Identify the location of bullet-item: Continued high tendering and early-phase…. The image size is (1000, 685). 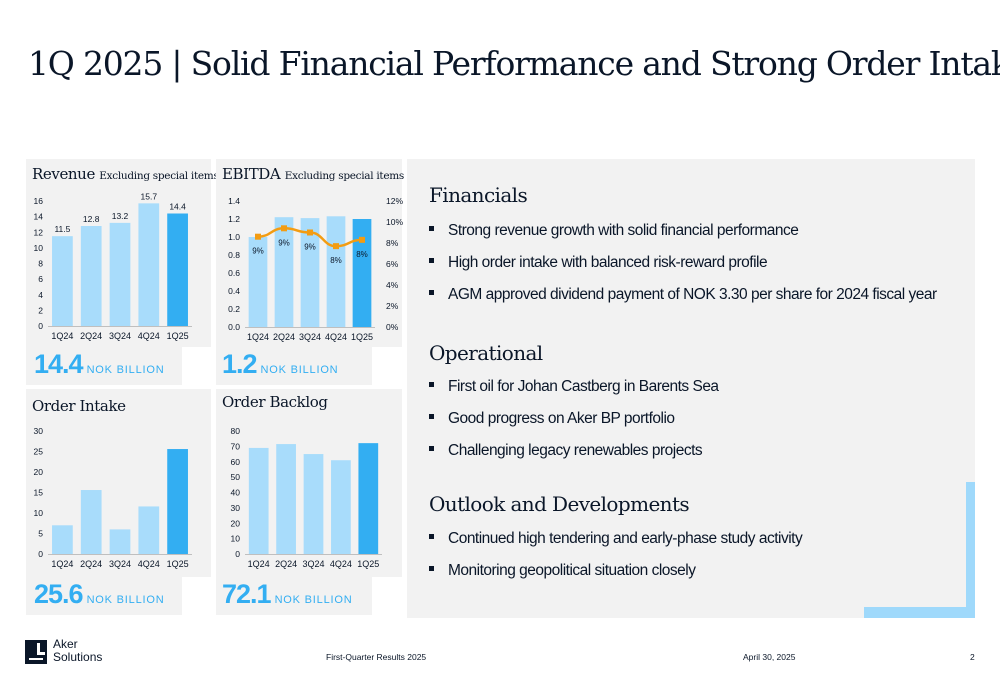
(616, 539).